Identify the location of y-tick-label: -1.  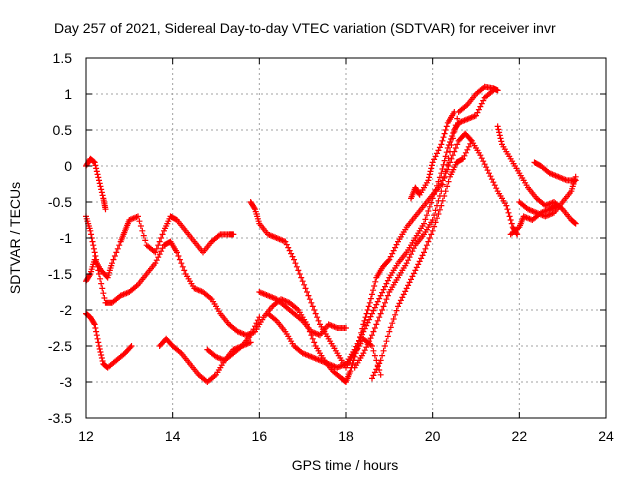
(66, 238).